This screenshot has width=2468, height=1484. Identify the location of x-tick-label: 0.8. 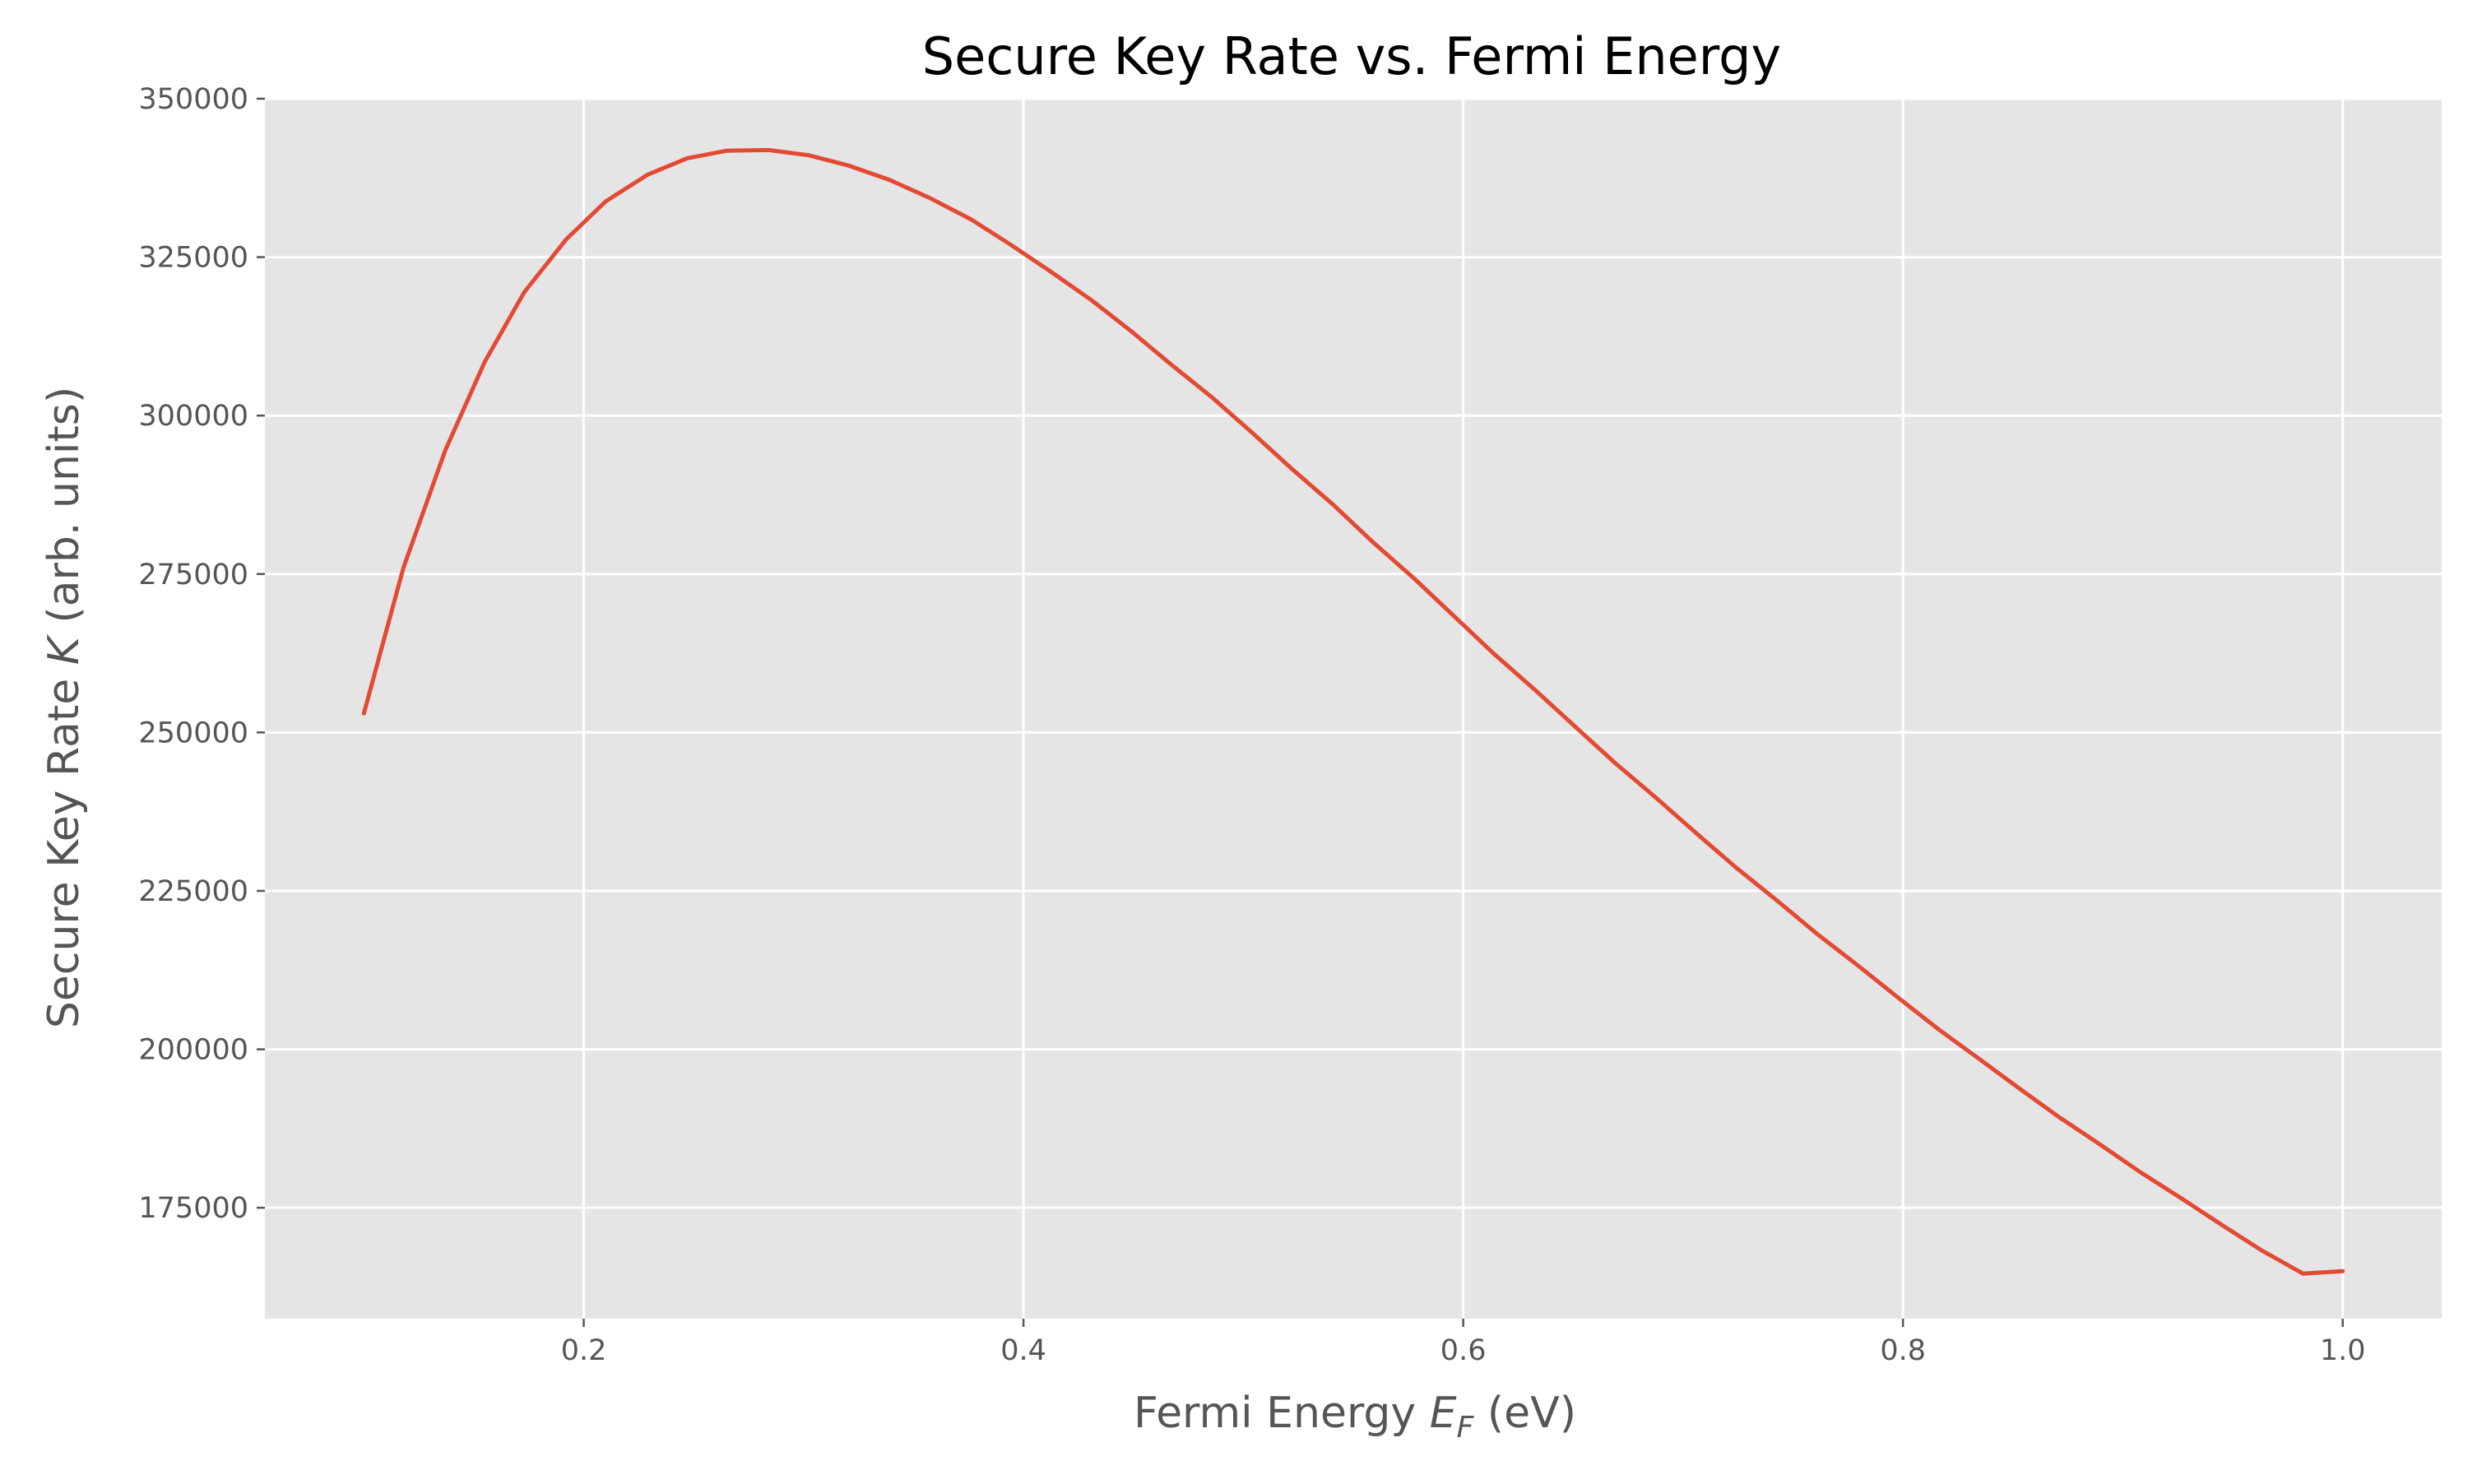
(1903, 1350).